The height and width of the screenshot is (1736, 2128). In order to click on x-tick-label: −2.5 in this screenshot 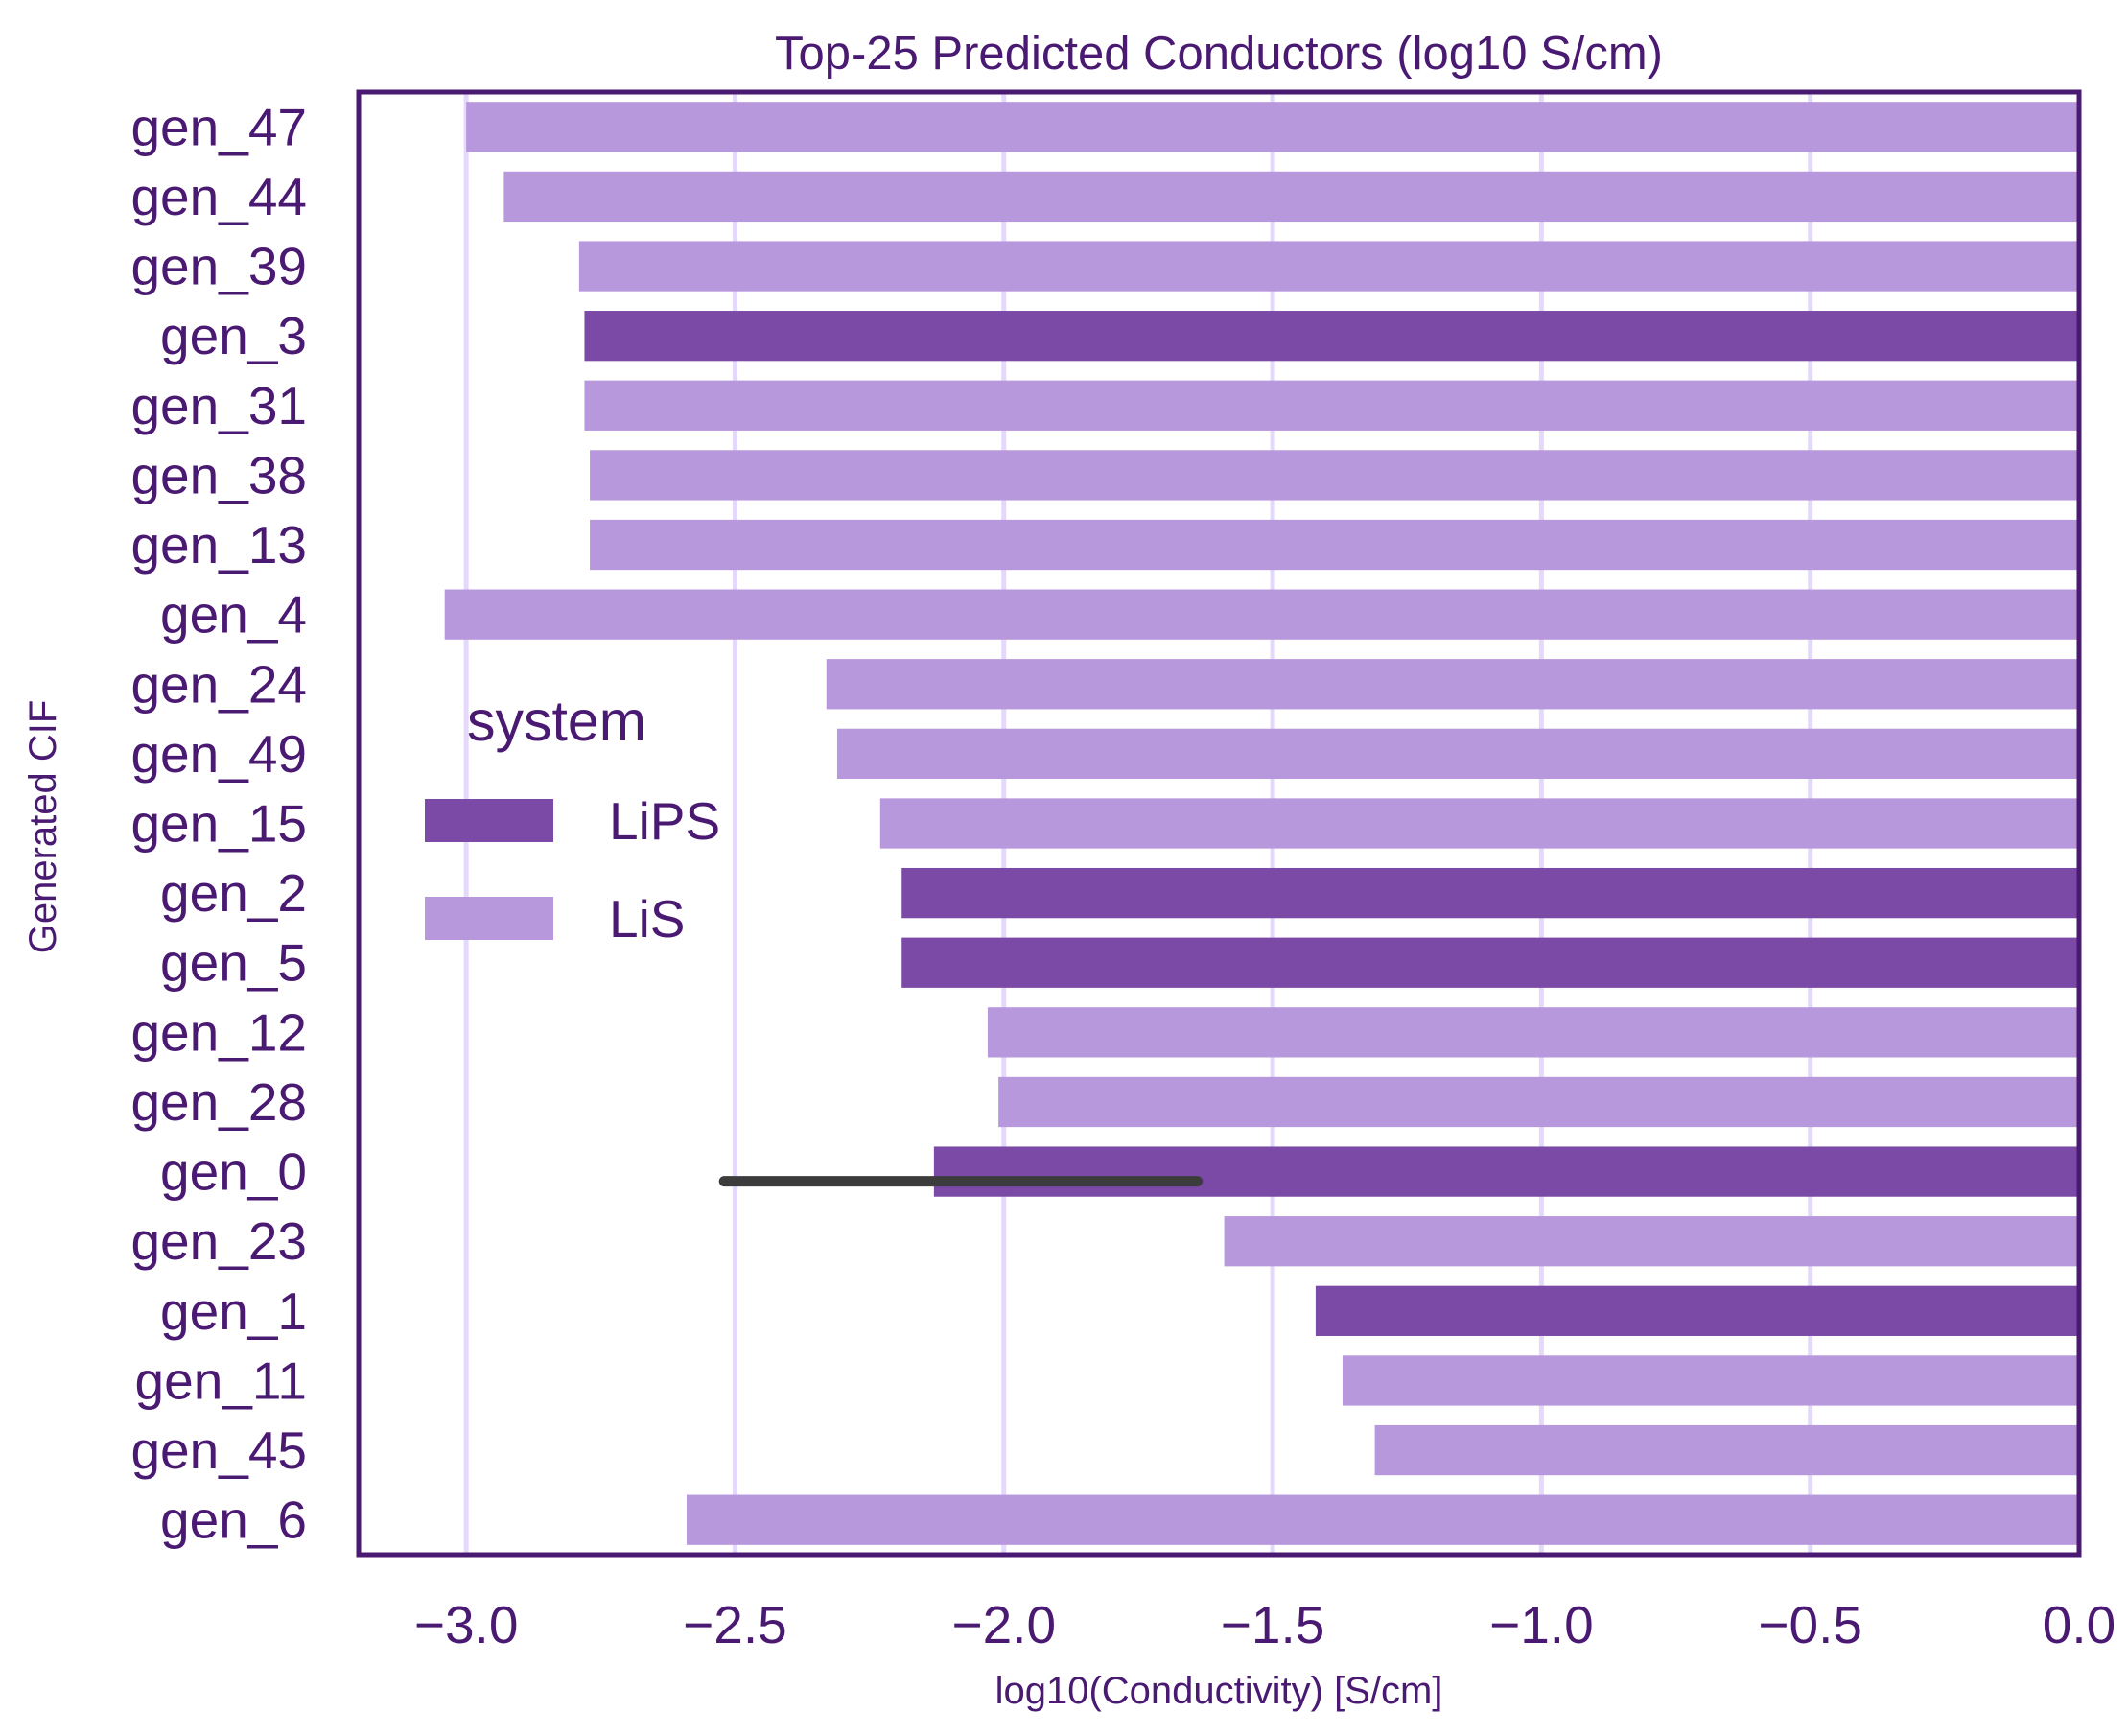, I will do `click(735, 1624)`.